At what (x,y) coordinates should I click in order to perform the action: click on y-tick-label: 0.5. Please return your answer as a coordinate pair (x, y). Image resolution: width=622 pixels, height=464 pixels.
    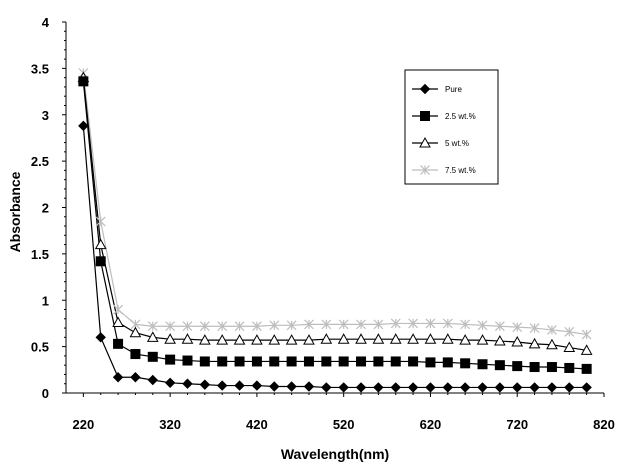
    Looking at the image, I should click on (40, 347).